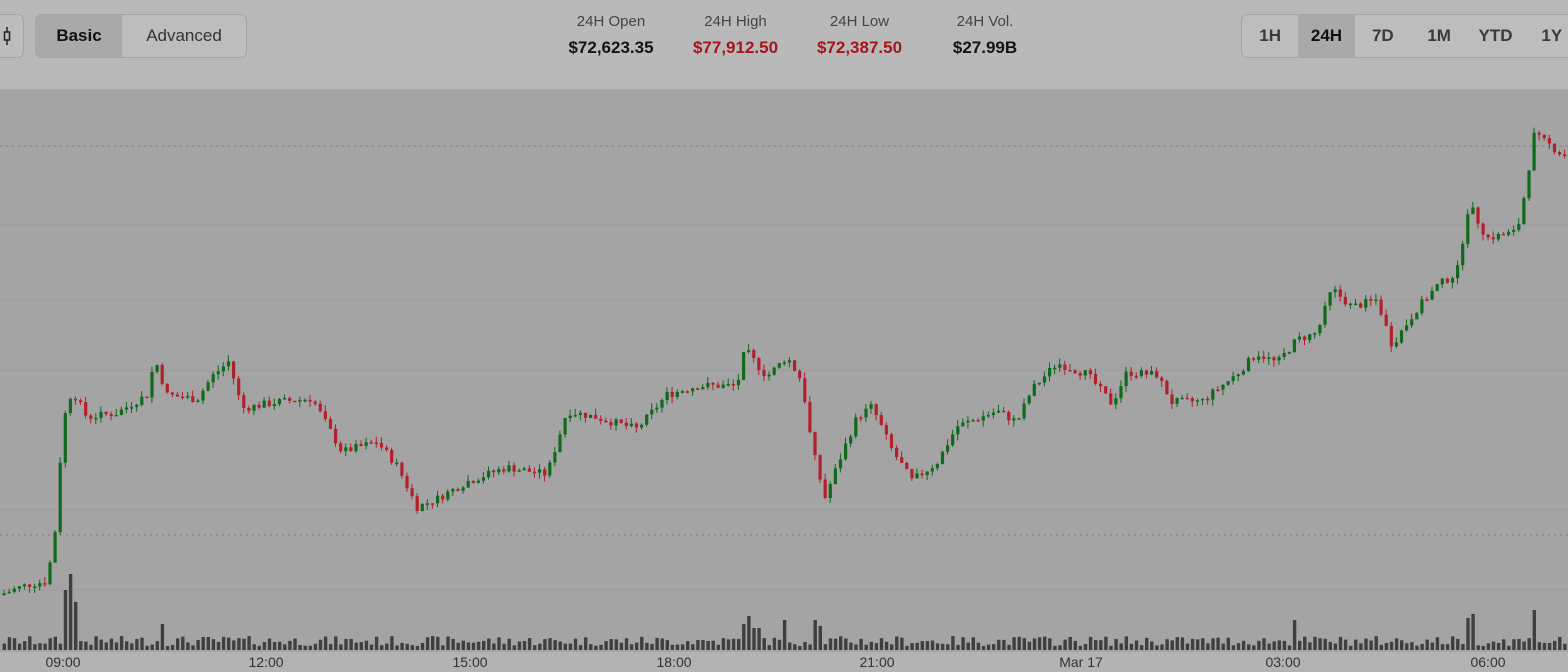 This screenshot has width=1568, height=672. Describe the element at coordinates (1283, 662) in the screenshot. I see `x-tick-label: 03:00` at that location.